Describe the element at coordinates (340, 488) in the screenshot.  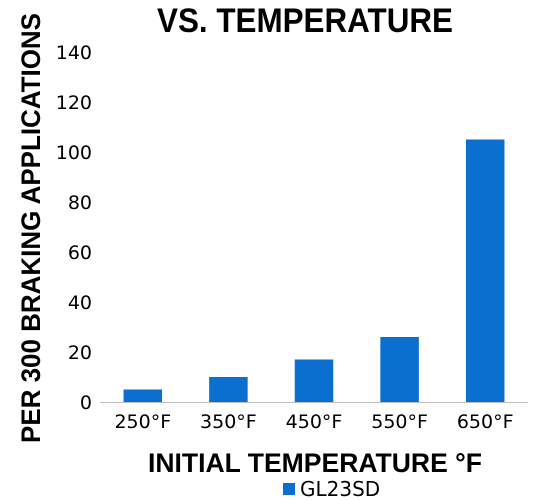
I see `legend-label-gl23sd: GL23SD` at that location.